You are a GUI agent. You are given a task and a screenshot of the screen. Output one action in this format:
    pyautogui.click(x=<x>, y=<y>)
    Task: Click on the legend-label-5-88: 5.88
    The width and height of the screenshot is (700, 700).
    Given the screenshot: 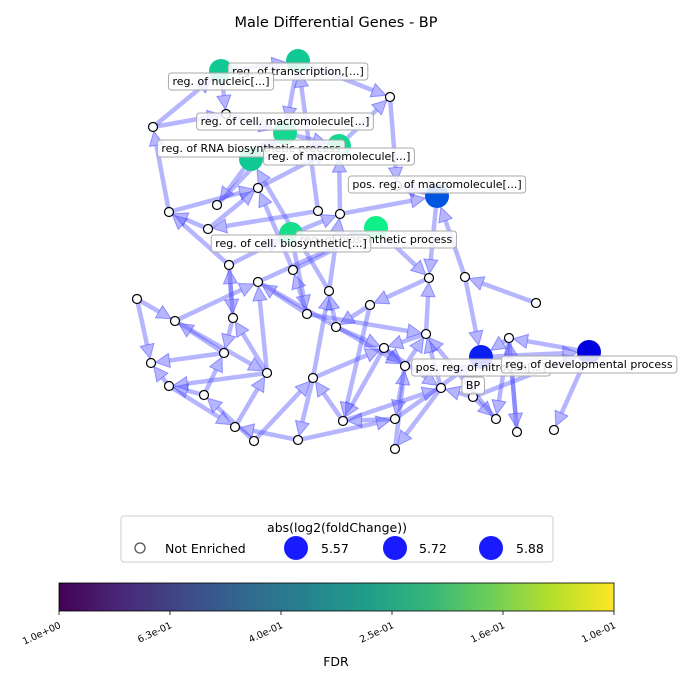 What is the action you would take?
    pyautogui.click(x=530, y=548)
    